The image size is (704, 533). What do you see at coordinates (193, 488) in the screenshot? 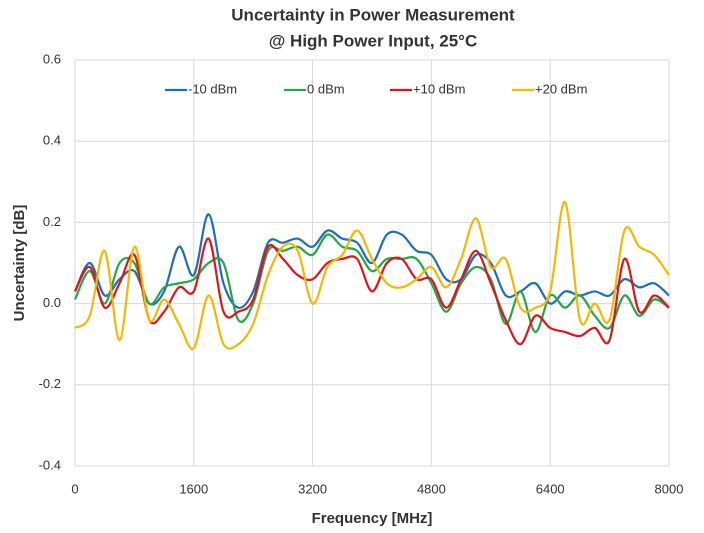
I see `x-tick-label: 1600` at bounding box center [193, 488].